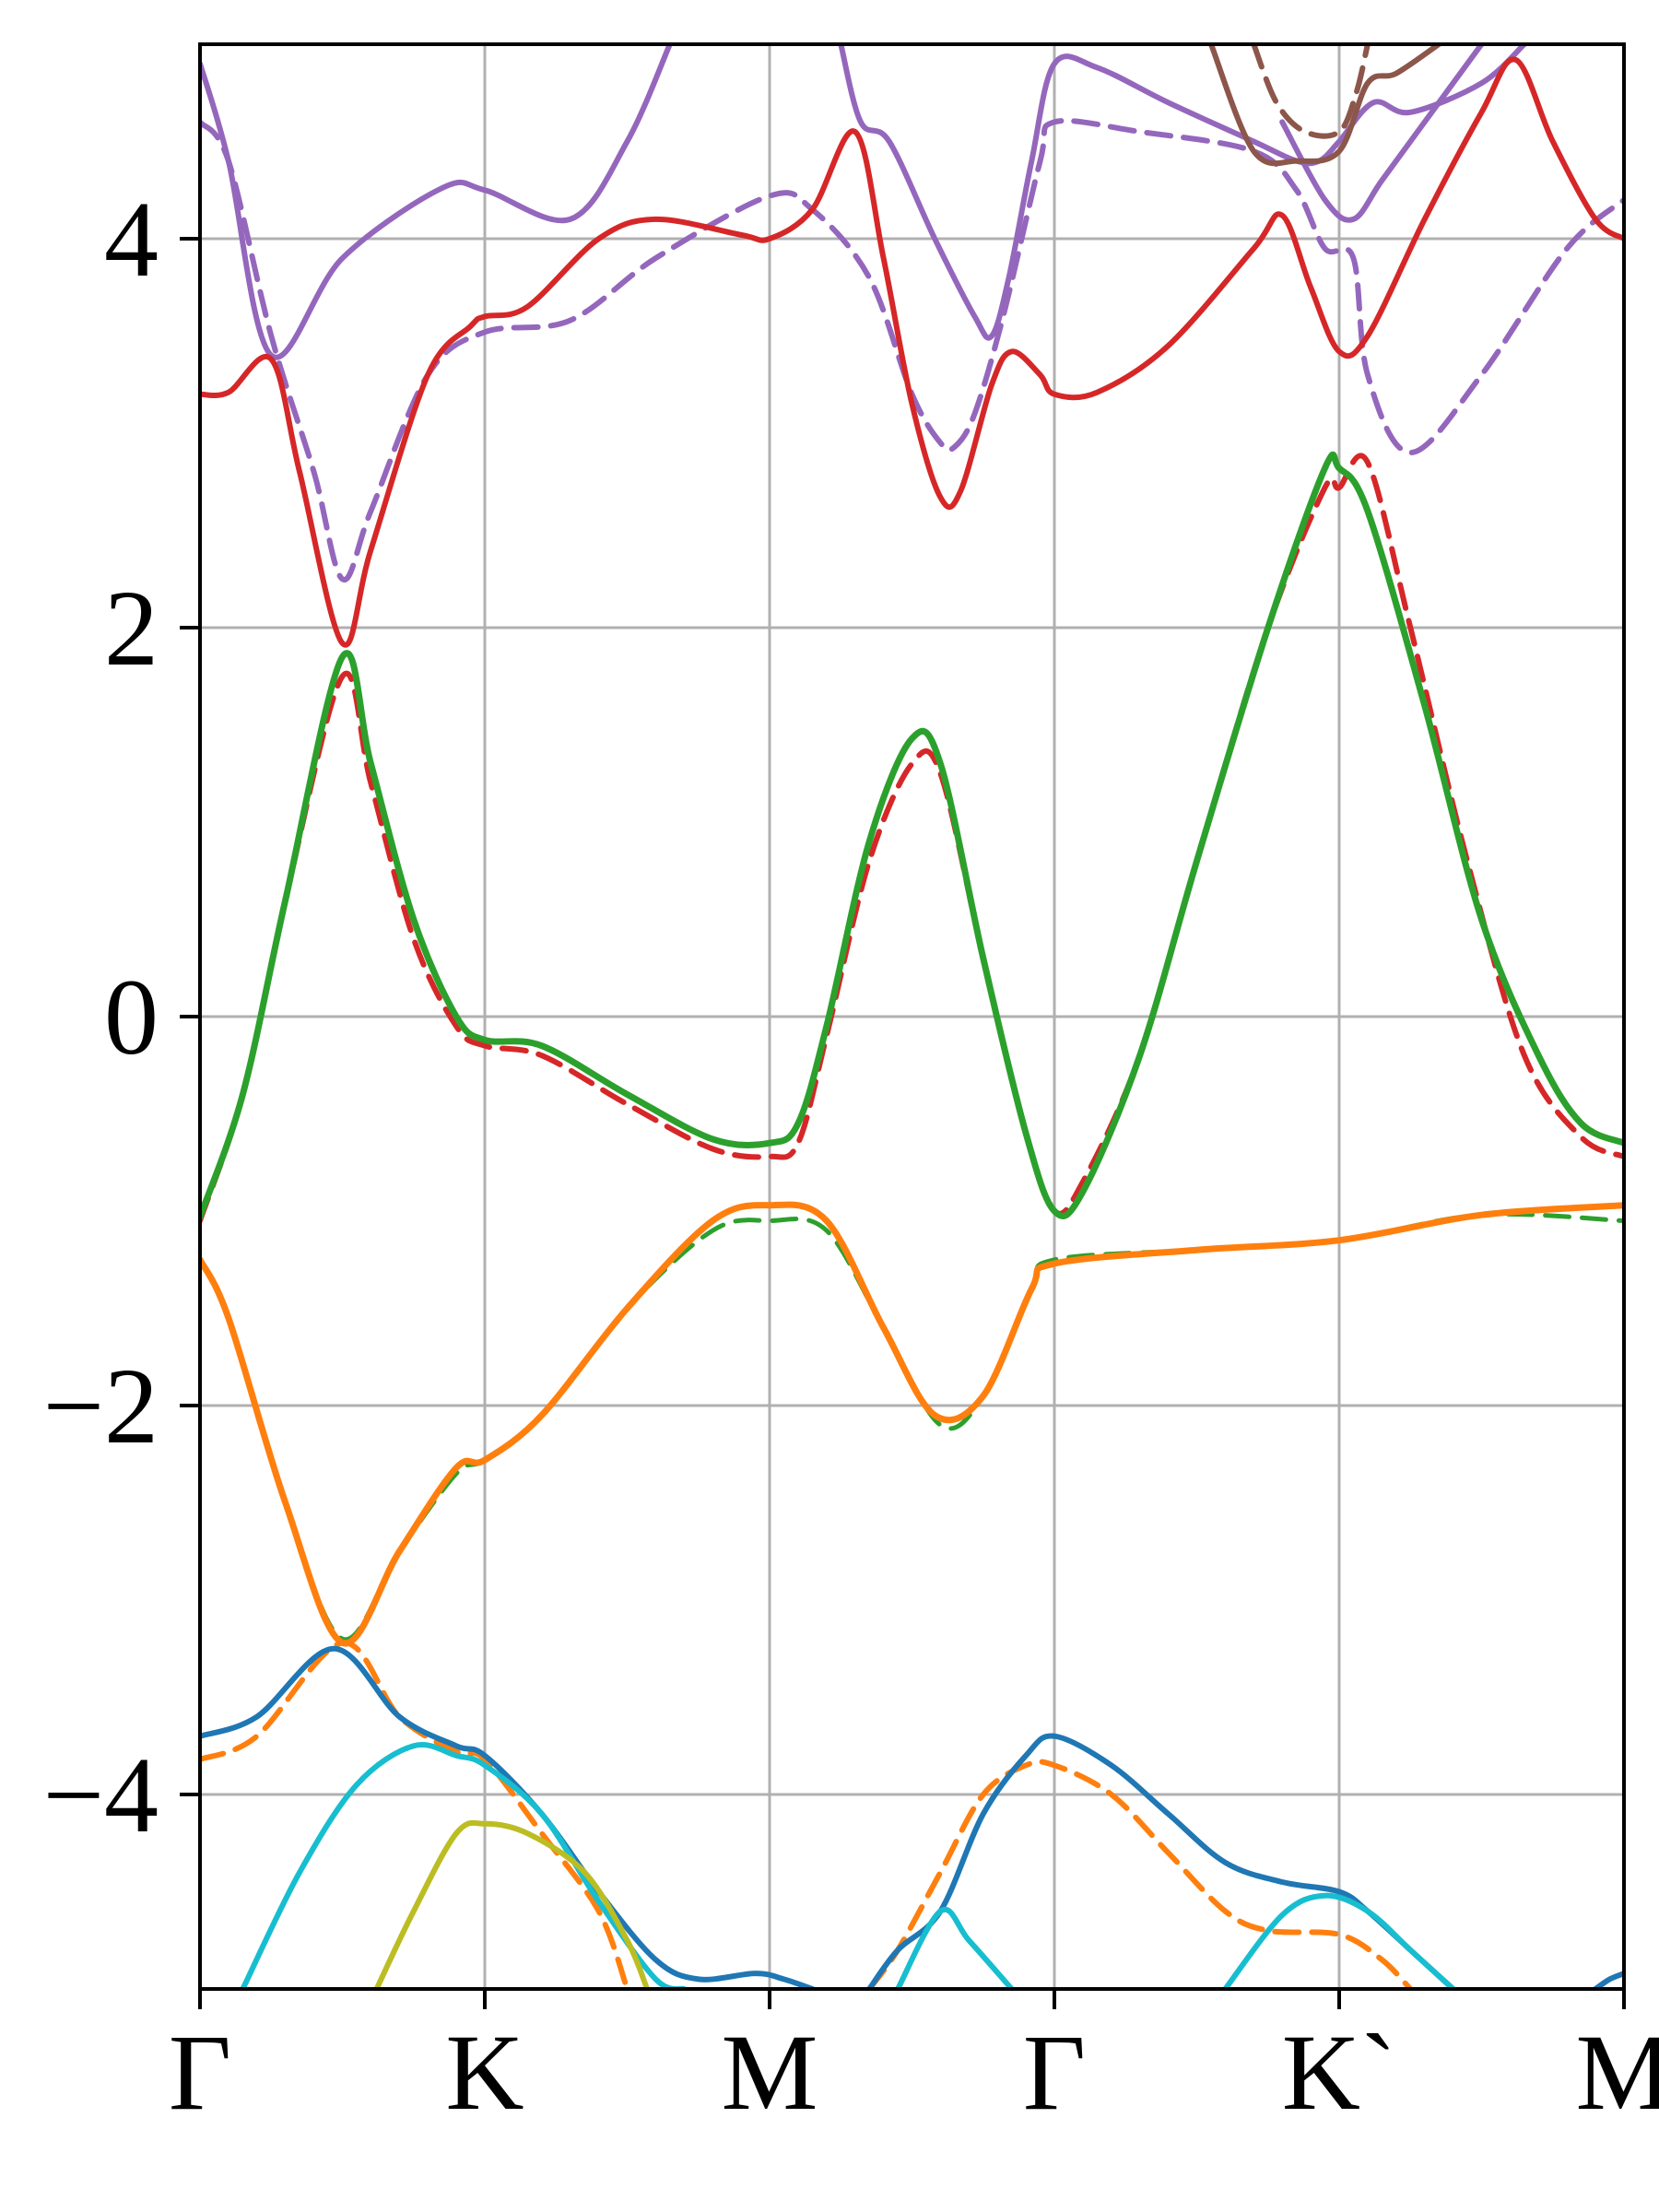 Image resolution: width=1659 pixels, height=2212 pixels. What do you see at coordinates (1339, 2072) in the screenshot?
I see `x-tick-label: K`` at bounding box center [1339, 2072].